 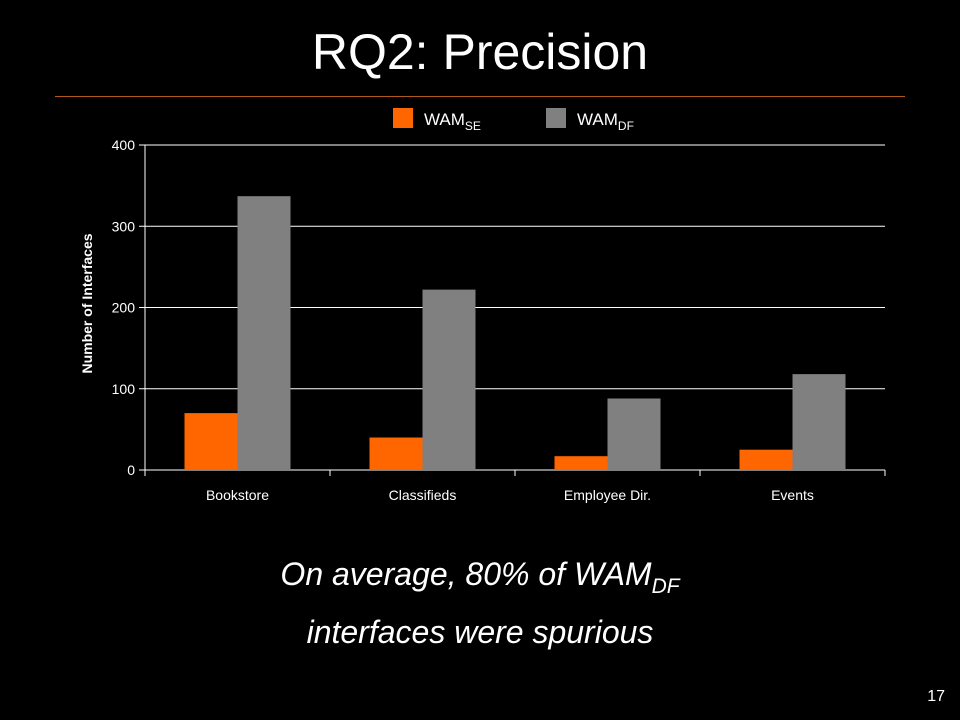 I want to click on title-divider, so click(x=480, y=96).